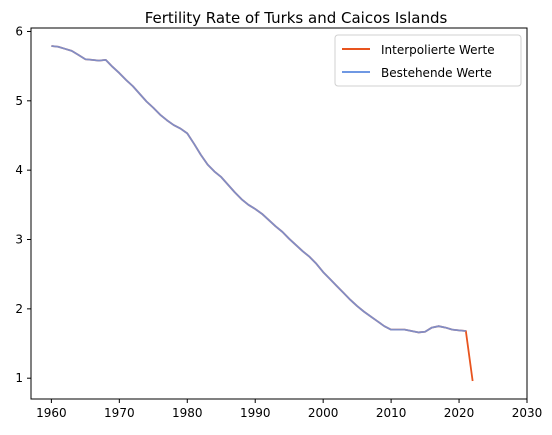 The height and width of the screenshot is (435, 552). I want to click on legend-box, so click(428, 60).